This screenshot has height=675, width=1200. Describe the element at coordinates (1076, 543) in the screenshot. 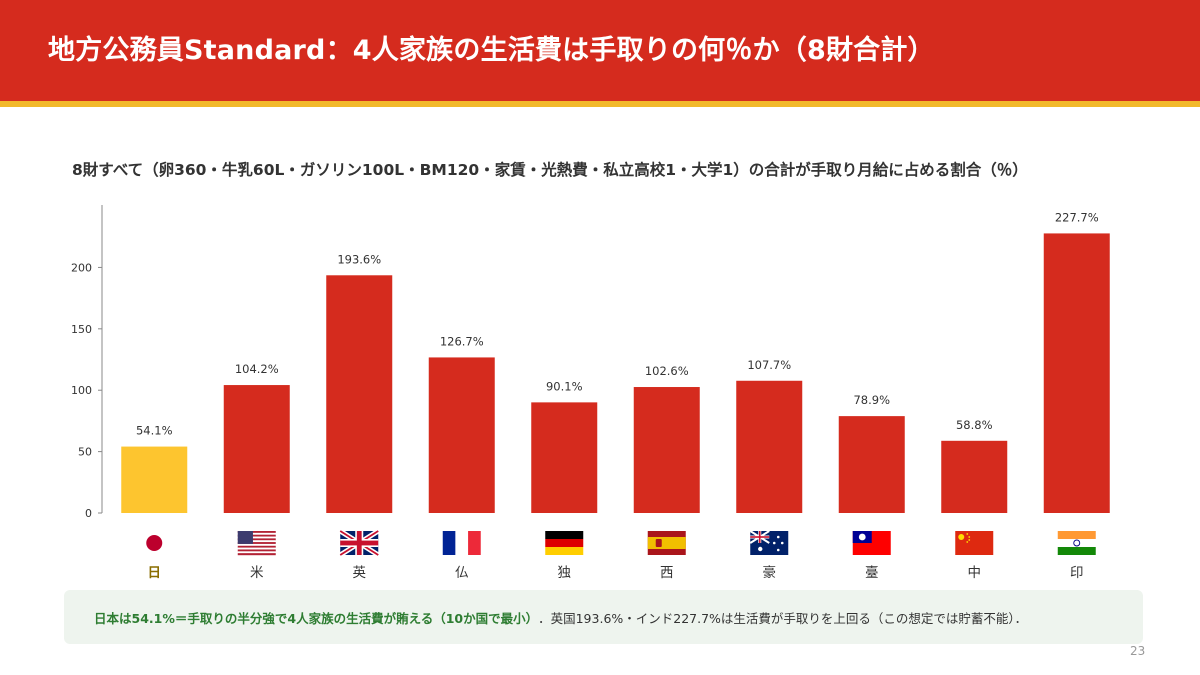

I see `india-flag-icon` at that location.